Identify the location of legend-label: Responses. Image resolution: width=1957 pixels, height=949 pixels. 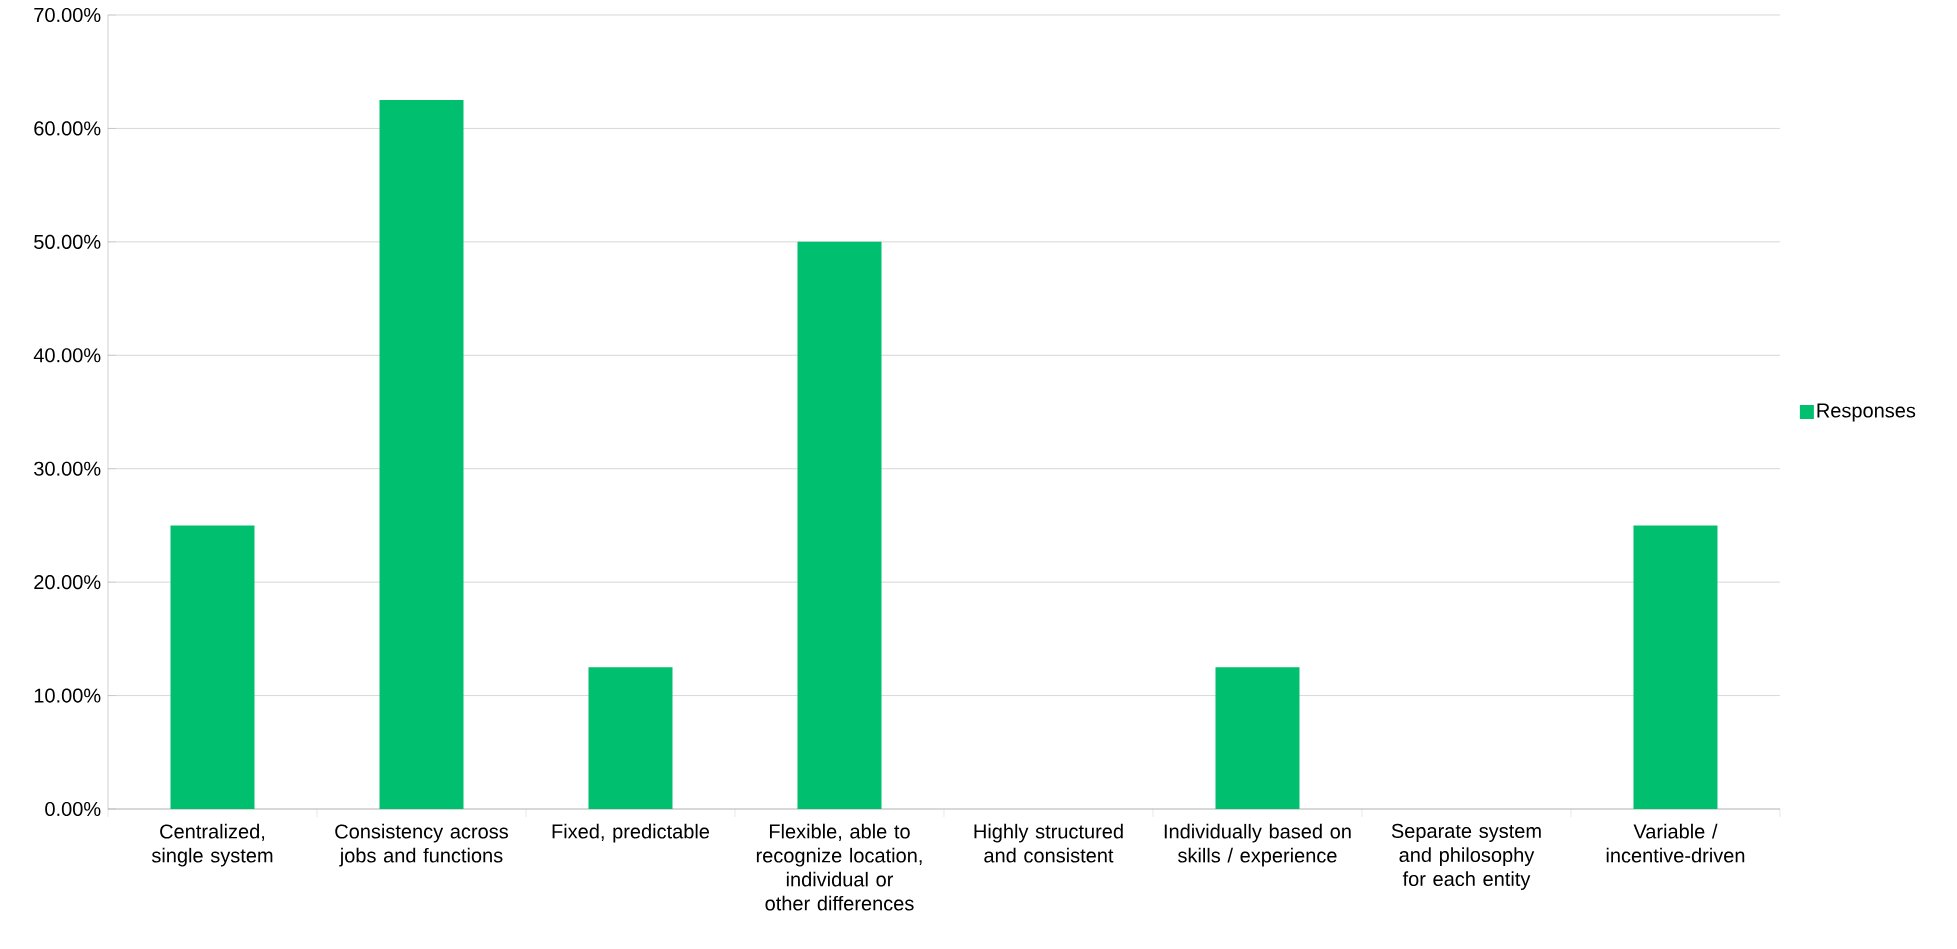
(1866, 412).